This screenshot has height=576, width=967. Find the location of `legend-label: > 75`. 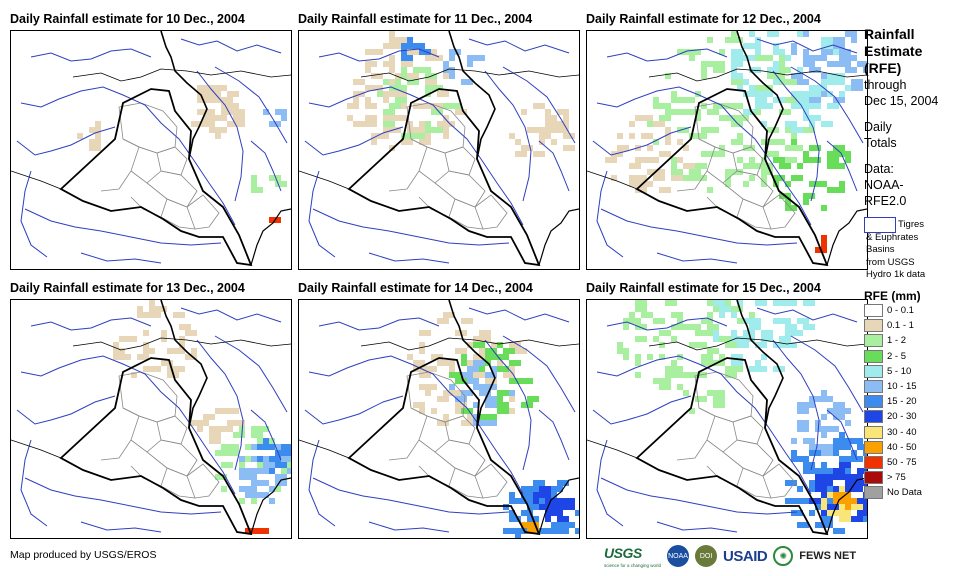

legend-label: > 75 is located at coordinates (896, 478).